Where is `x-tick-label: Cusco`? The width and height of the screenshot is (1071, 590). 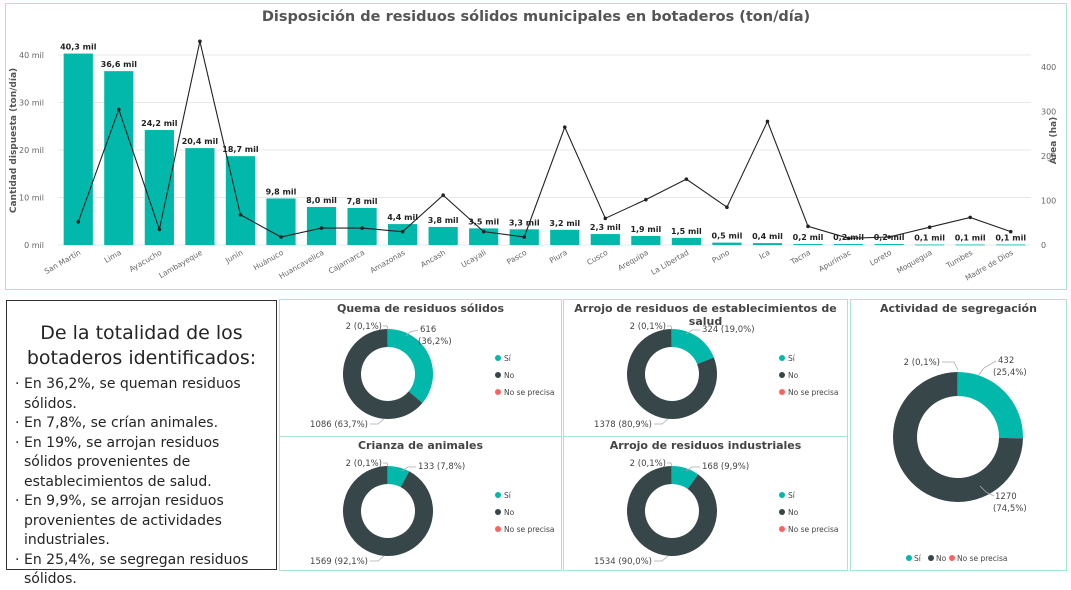
x-tick-label: Cusco is located at coordinates (597, 257).